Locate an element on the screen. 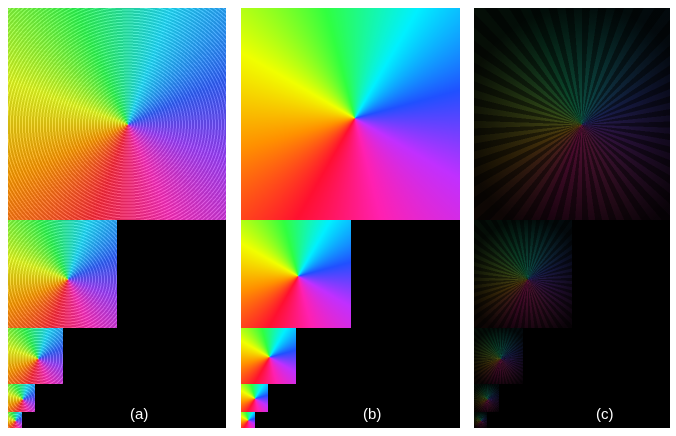  panel-label: (a) is located at coordinates (139, 414).